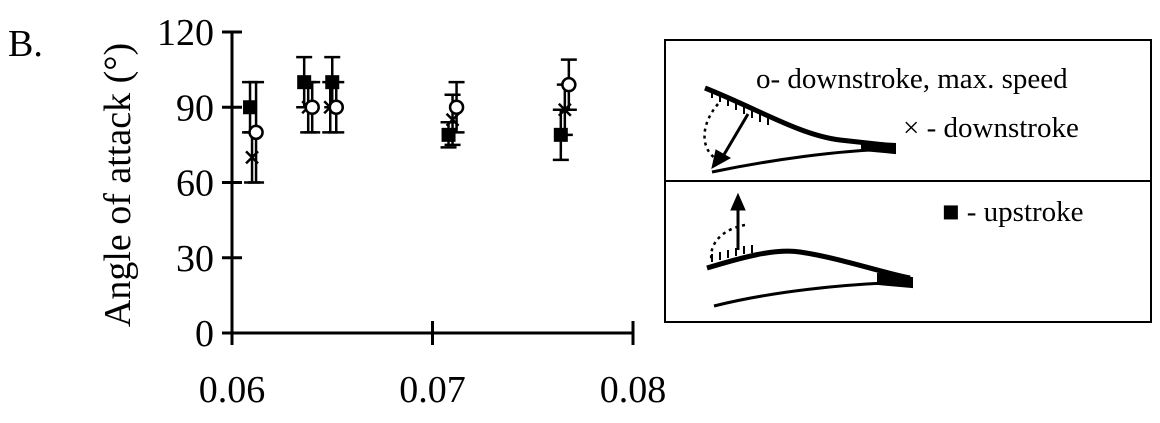 Image resolution: width=1160 pixels, height=423 pixels. Describe the element at coordinates (633, 390) in the screenshot. I see `x-tick-label: 0.08` at that location.